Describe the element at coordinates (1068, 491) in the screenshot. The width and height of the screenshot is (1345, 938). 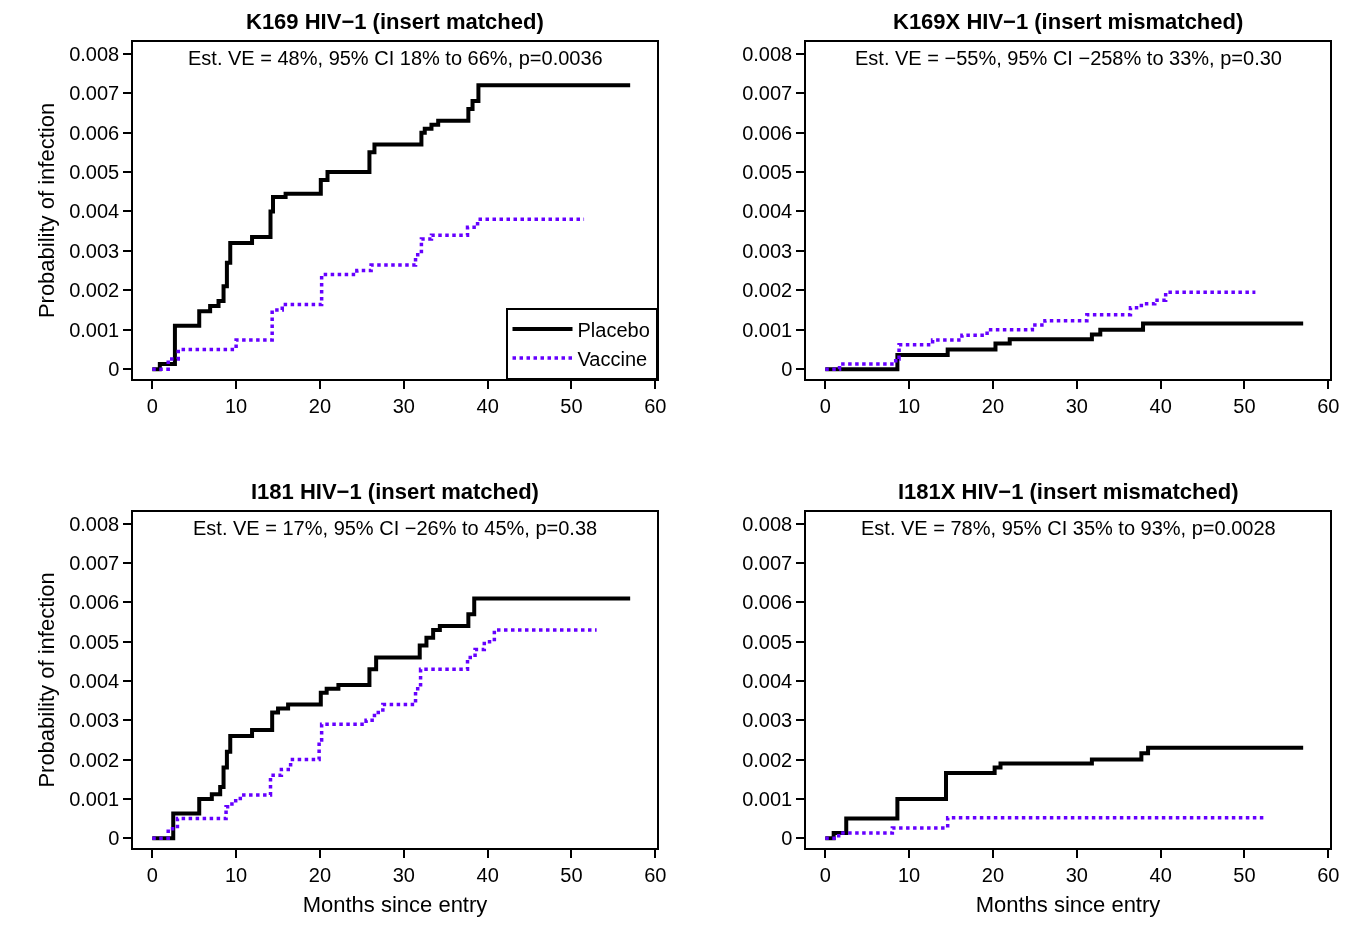
I see `chart-title: I181X HIV−1 (insert mismatched)` at that location.